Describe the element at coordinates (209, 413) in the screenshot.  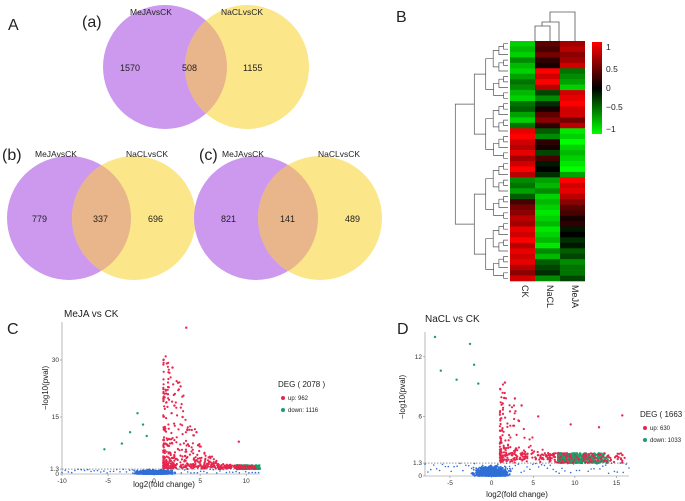
I see `volcano-c-up-points` at that location.